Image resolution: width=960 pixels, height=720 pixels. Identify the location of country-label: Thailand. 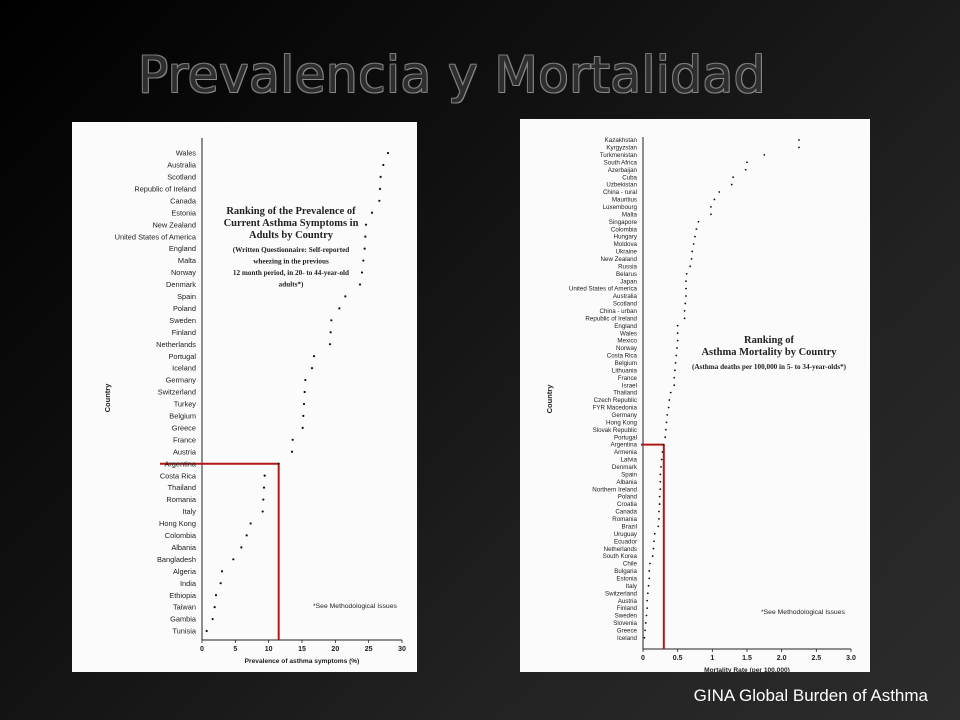
(625, 393).